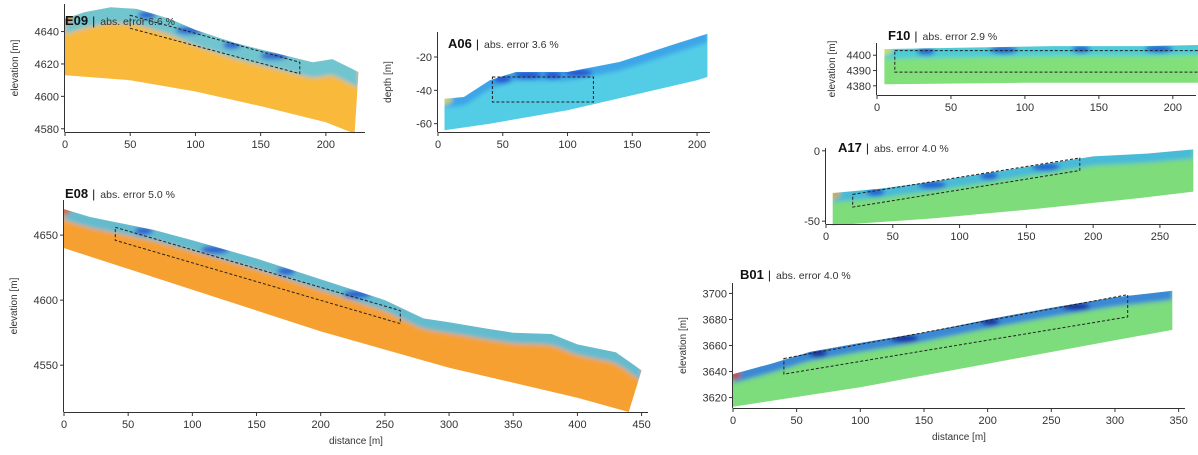  What do you see at coordinates (46, 236) in the screenshot?
I see `panel-e08-y-tick-label: 4650` at bounding box center [46, 236].